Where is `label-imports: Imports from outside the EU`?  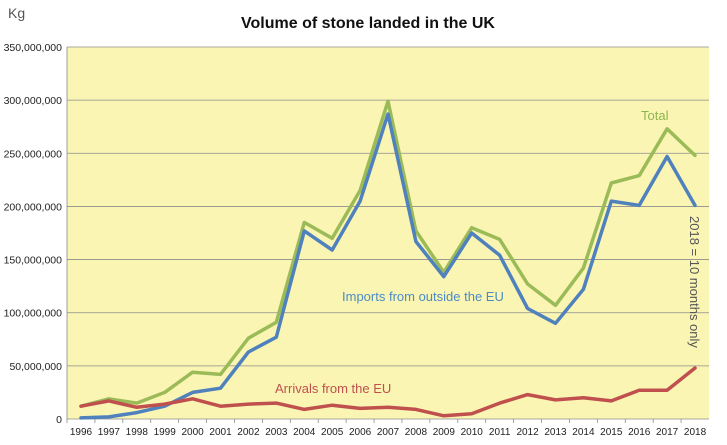
label-imports: Imports from outside the EU is located at coordinates (423, 296).